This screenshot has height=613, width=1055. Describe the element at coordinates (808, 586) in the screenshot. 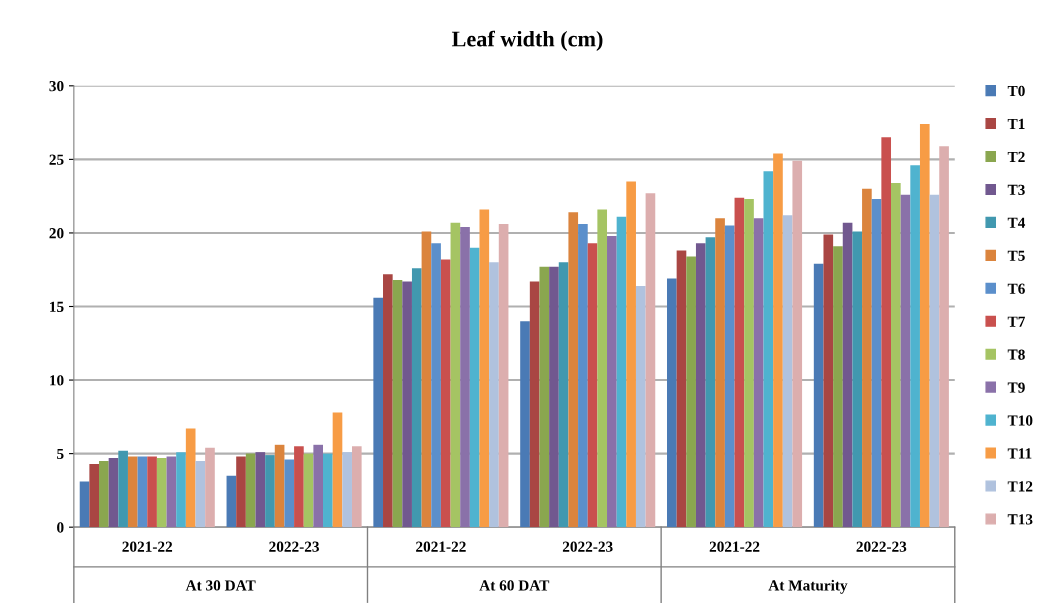

I see `text: At Maturity` at that location.